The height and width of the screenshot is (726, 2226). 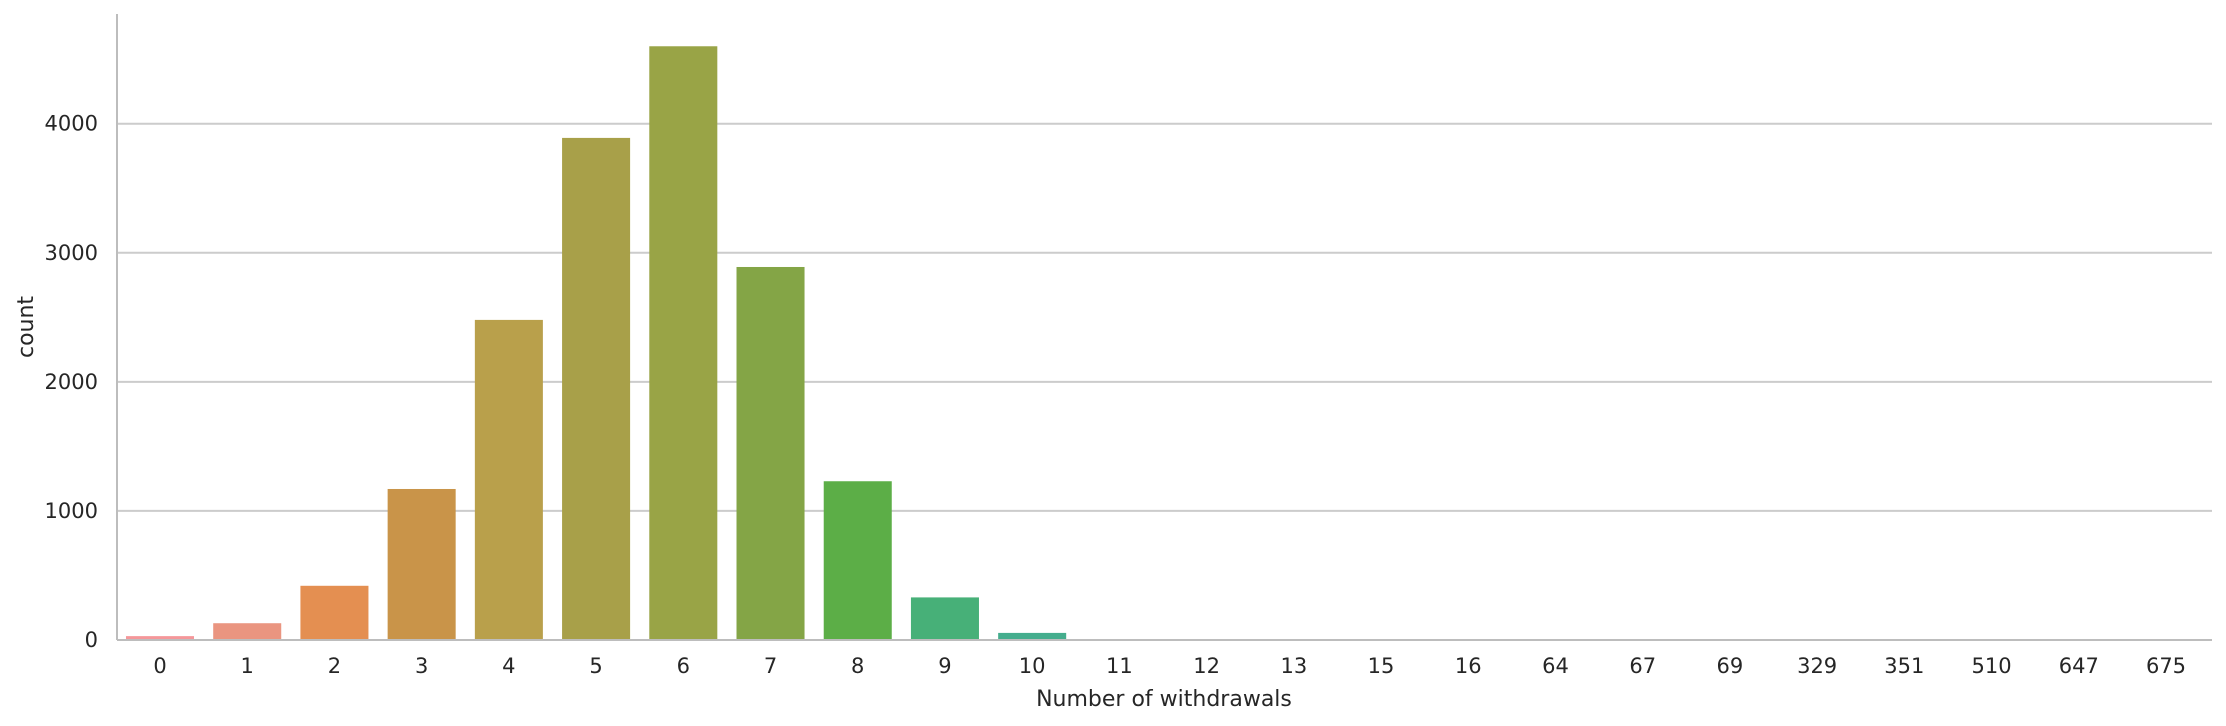 What do you see at coordinates (421, 666) in the screenshot?
I see `x-tick-label: 3` at bounding box center [421, 666].